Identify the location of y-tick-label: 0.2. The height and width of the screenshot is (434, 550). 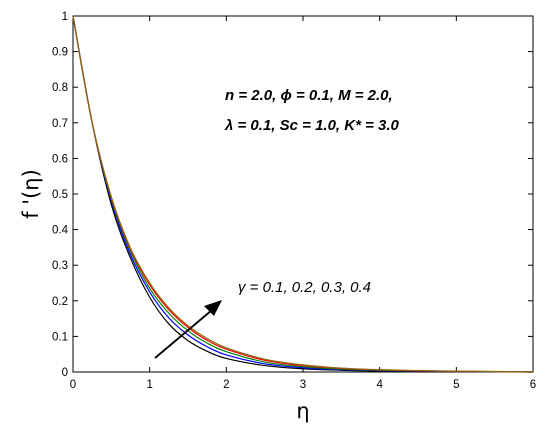
(60, 302).